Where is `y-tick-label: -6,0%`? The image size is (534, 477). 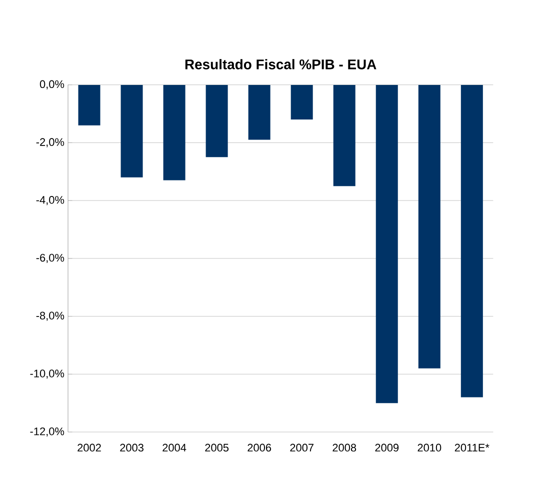 y-tick-label: -6,0% is located at coordinates (50, 258).